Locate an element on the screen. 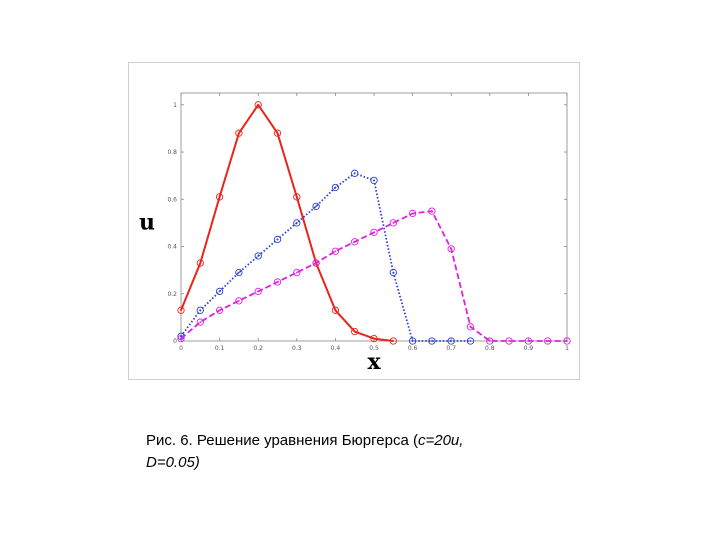 This screenshot has width=720, height=540. y-tick-label: 0.4 is located at coordinates (172, 247).